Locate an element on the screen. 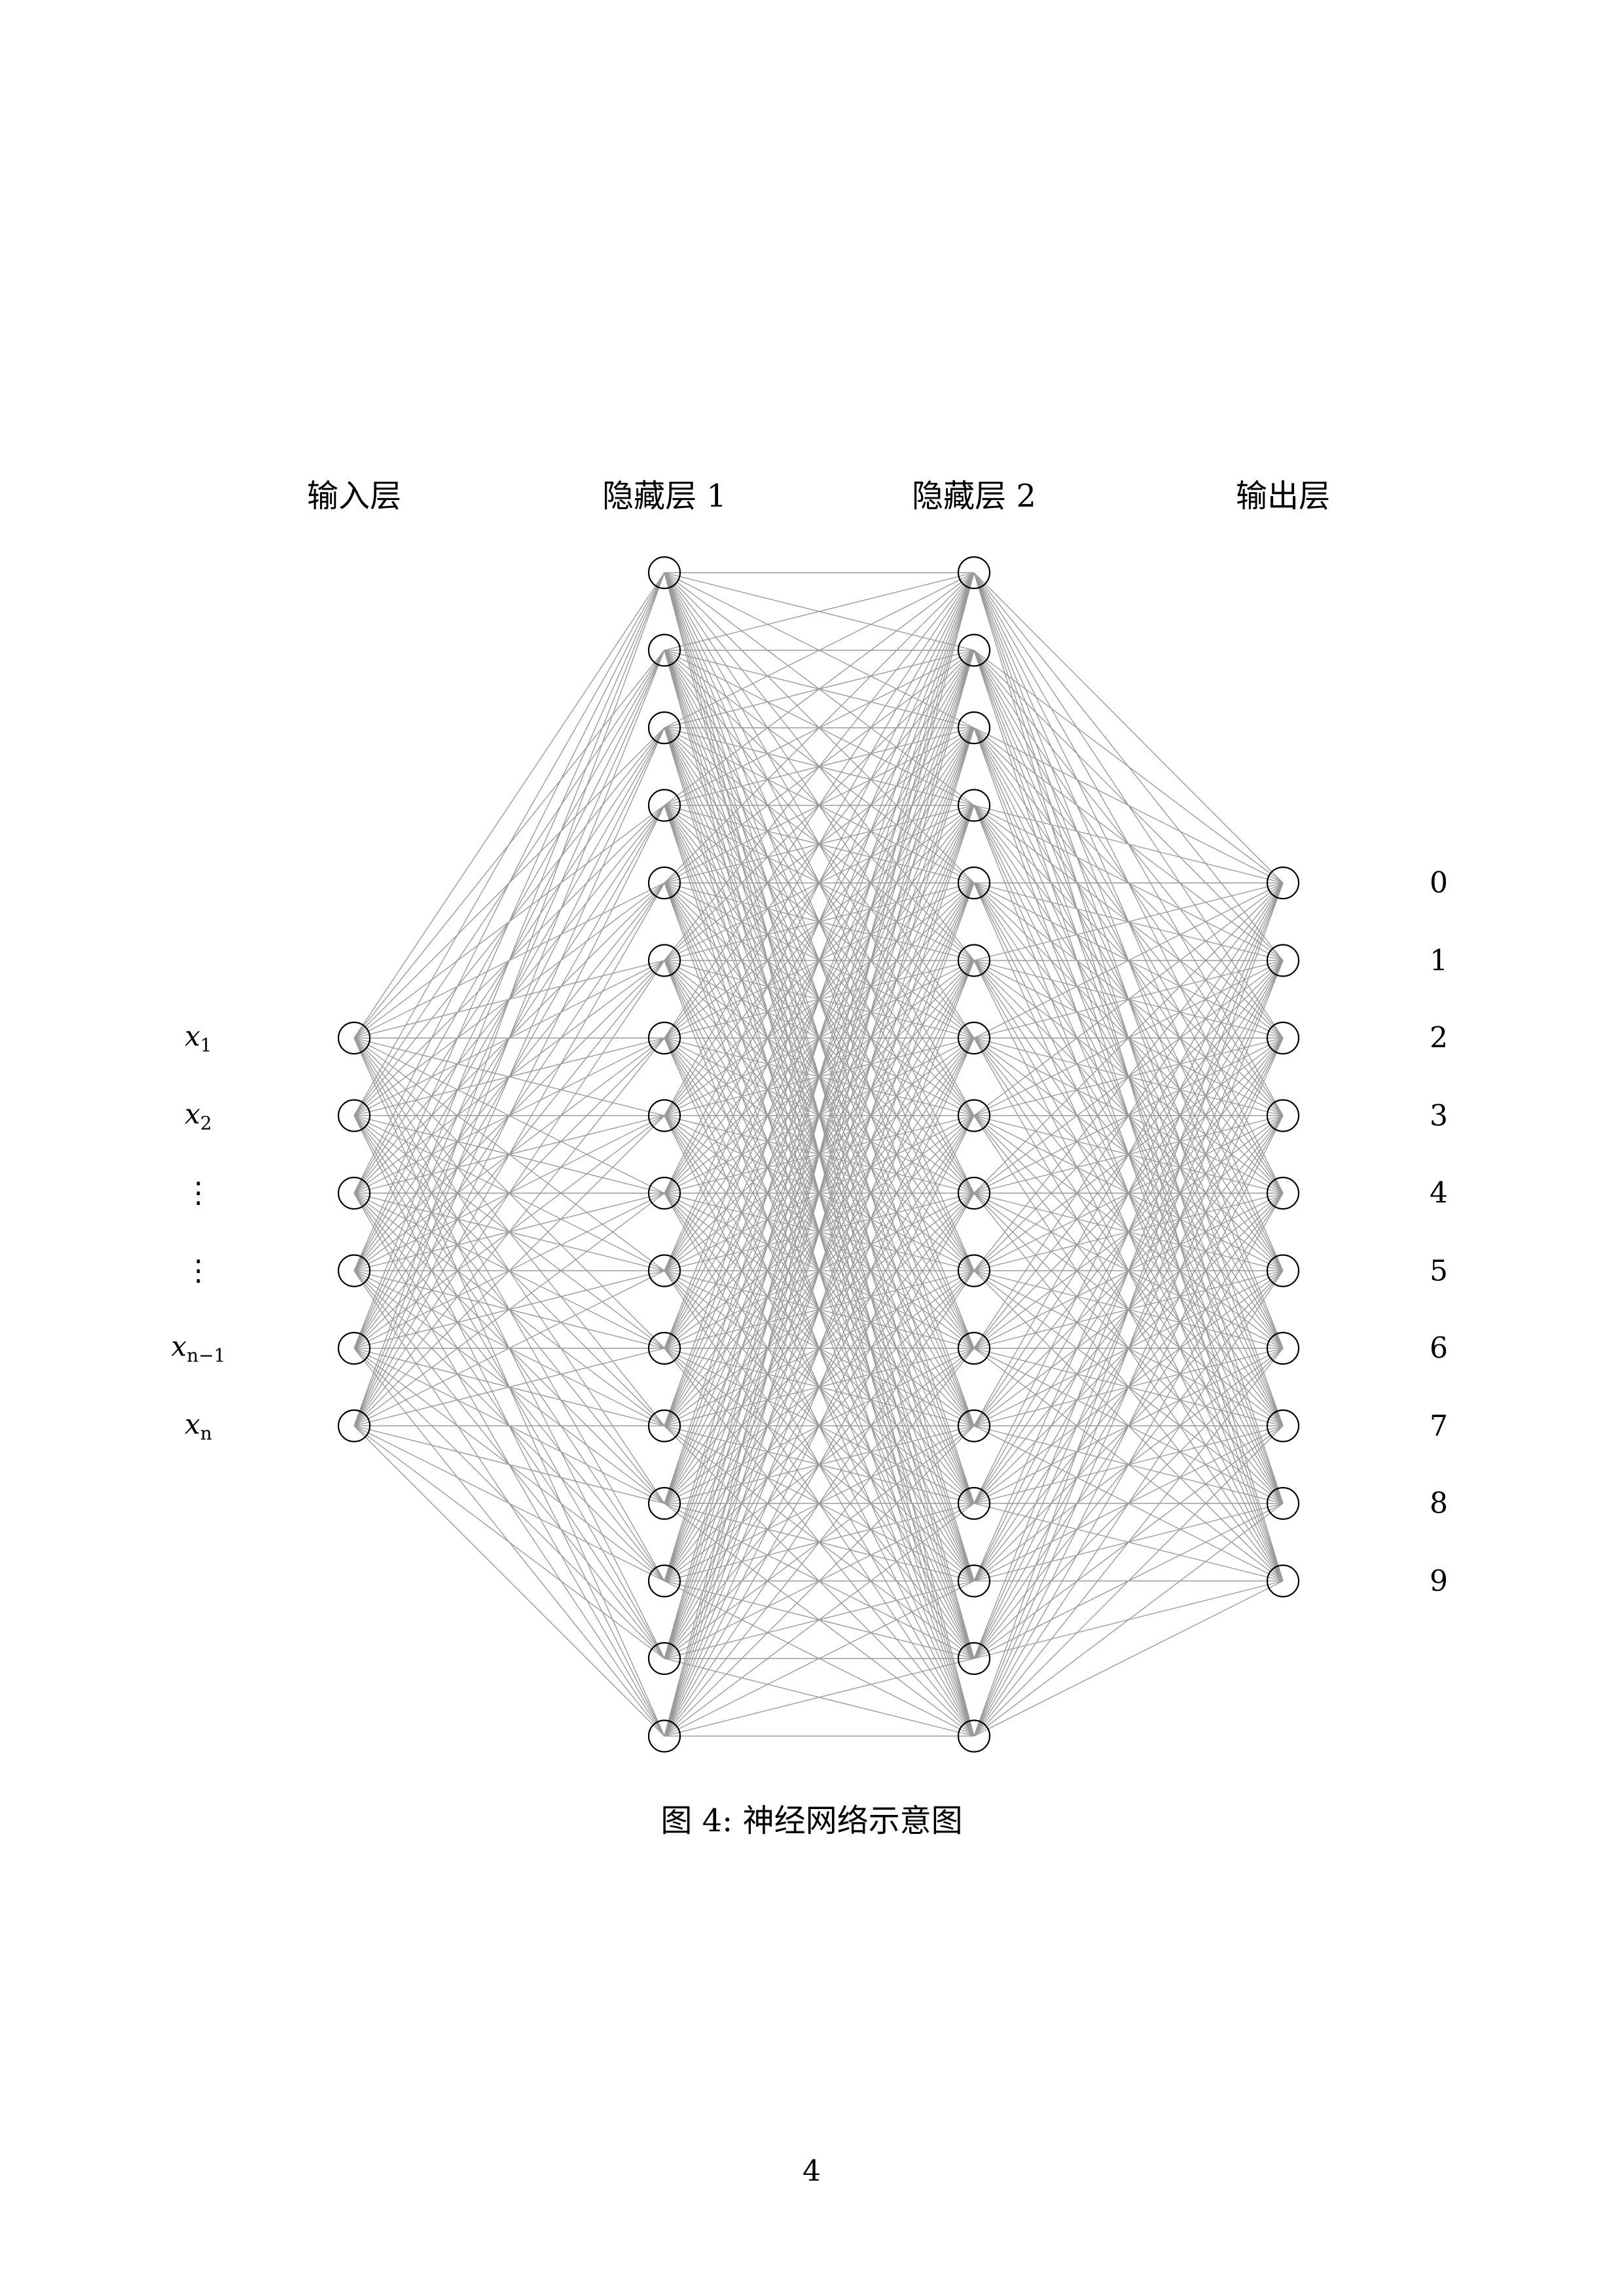 This screenshot has width=1624, height=2296. output-class-label: 2 is located at coordinates (1439, 1038).